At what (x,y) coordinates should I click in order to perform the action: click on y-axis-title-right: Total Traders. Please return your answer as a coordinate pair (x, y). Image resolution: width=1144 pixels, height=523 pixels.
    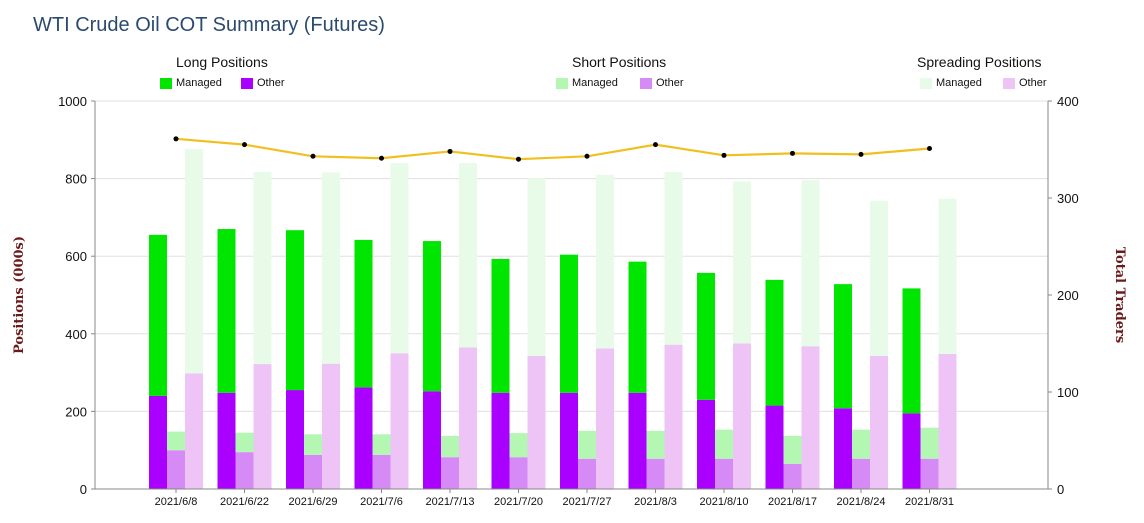
    Looking at the image, I should click on (1119, 295).